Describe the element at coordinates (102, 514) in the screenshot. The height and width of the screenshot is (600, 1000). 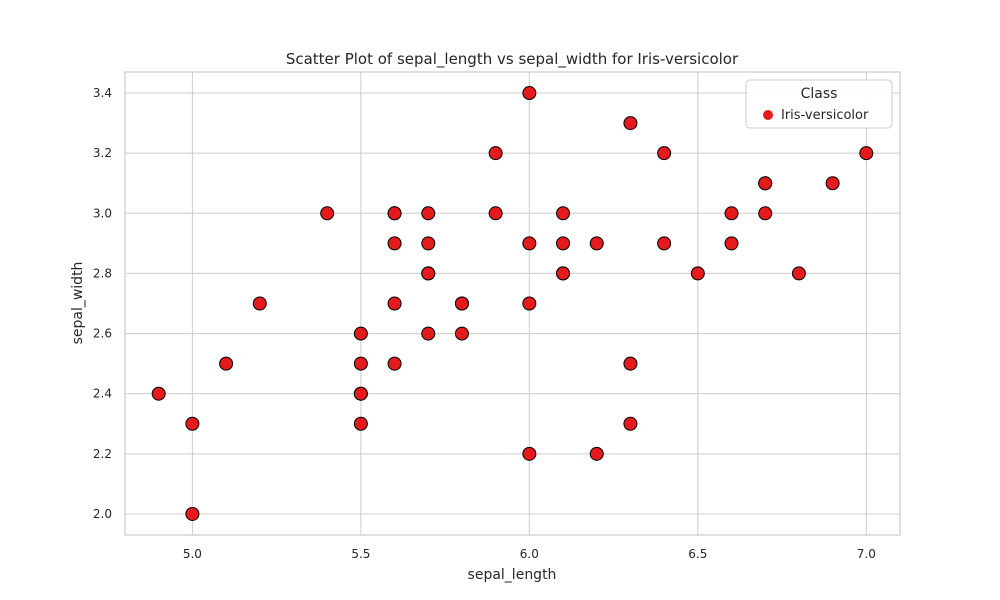
I see `y-tick-label: 2.0` at that location.